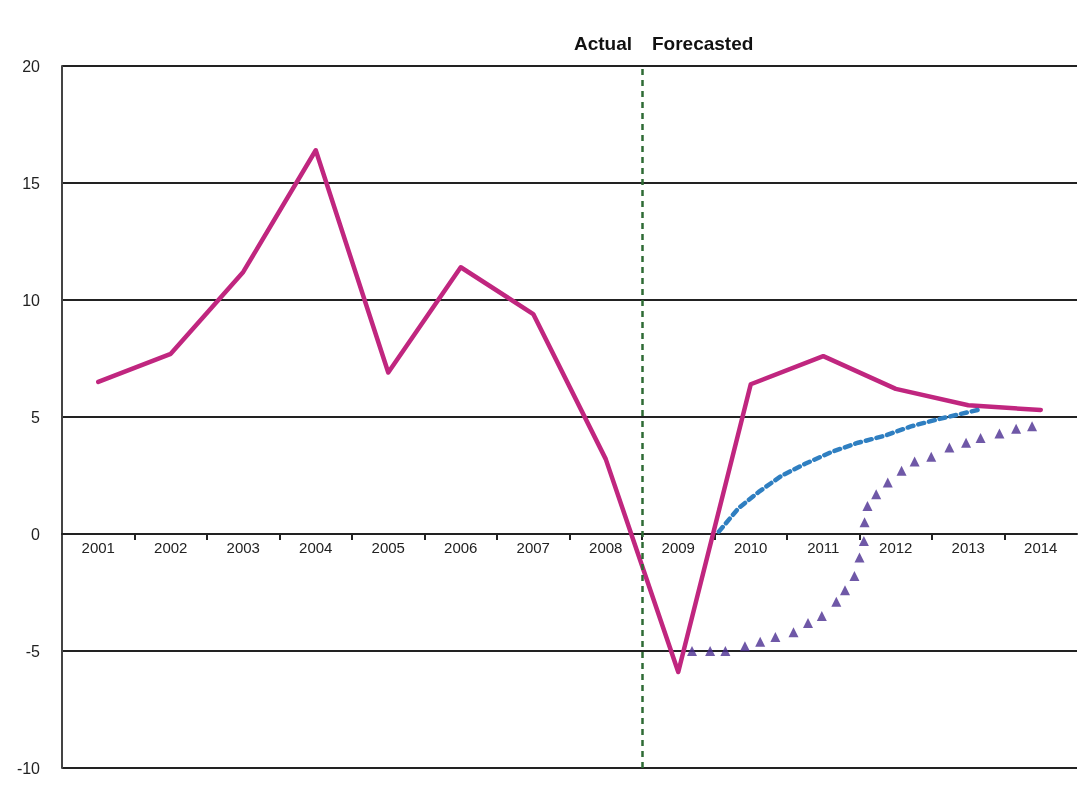 This screenshot has width=1087, height=805. What do you see at coordinates (461, 547) in the screenshot?
I see `x-tick-label: 2006` at bounding box center [461, 547].